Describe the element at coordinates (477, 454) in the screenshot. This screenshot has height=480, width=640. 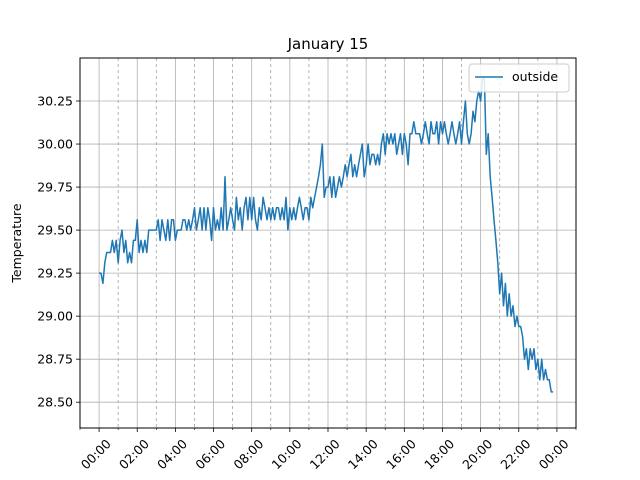
I see `x-tick-label: 20:00` at that location.